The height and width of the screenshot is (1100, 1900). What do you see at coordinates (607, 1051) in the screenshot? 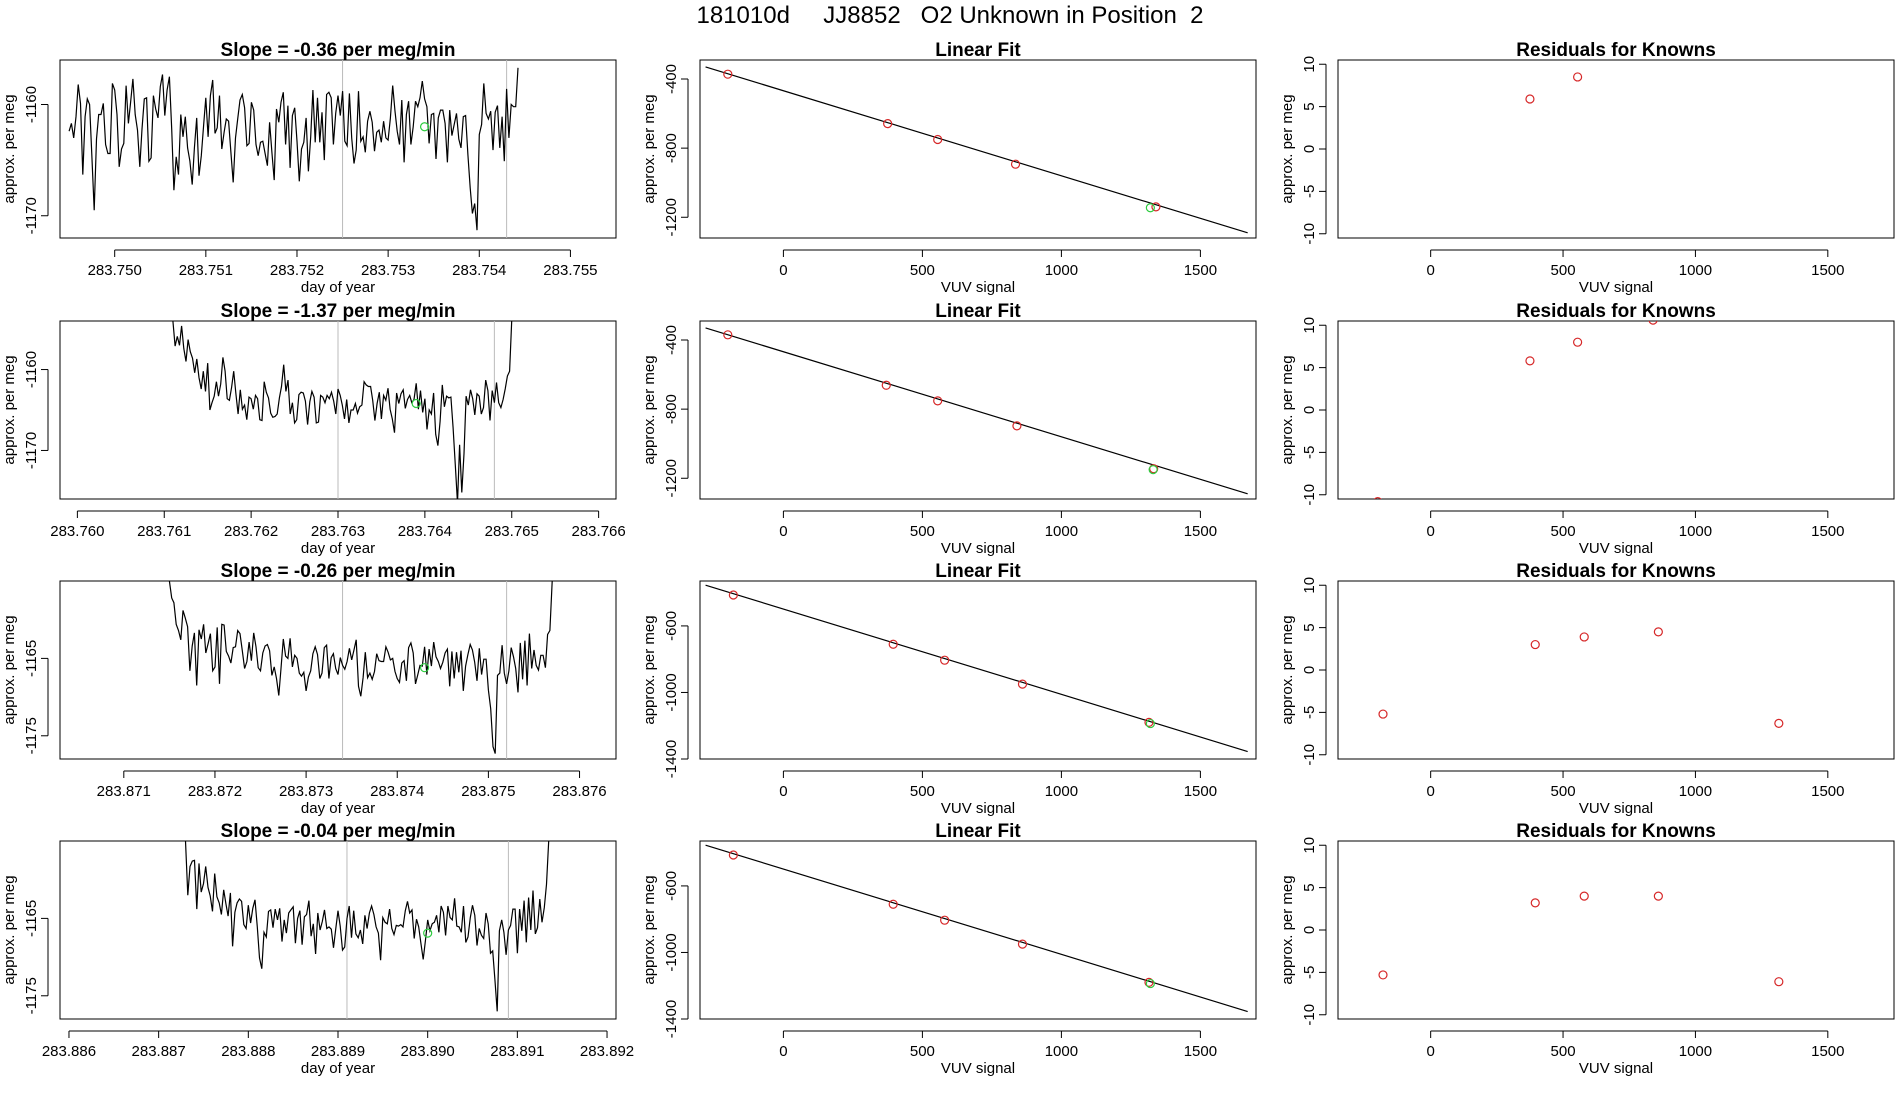
I see `x-tick-label: 283.892` at bounding box center [607, 1051].